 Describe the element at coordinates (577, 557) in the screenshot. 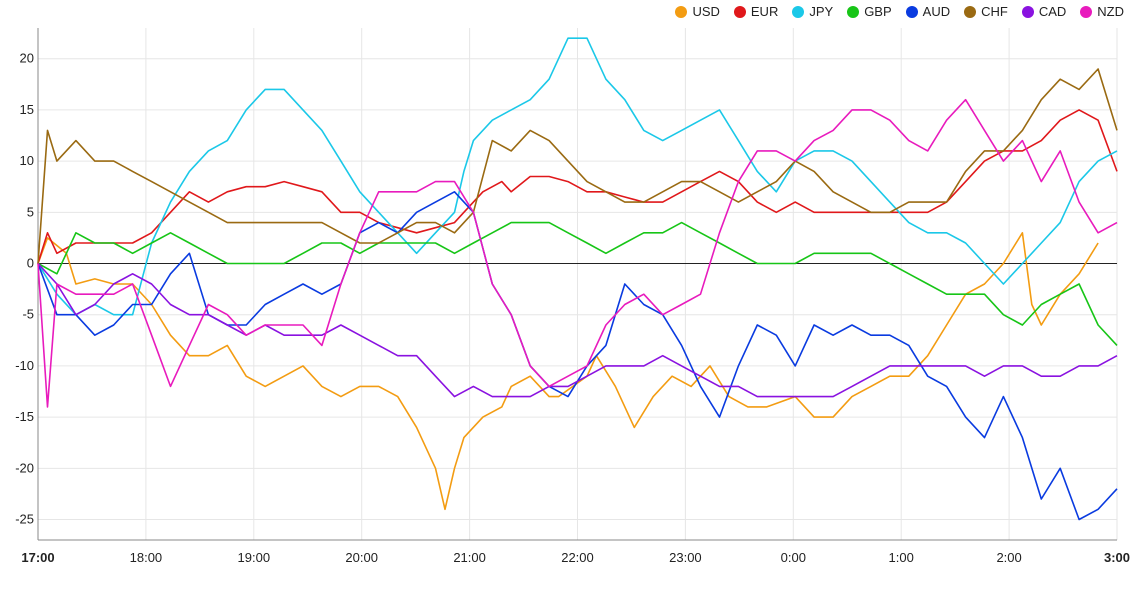

I see `x-tick-label: 22:00` at that location.